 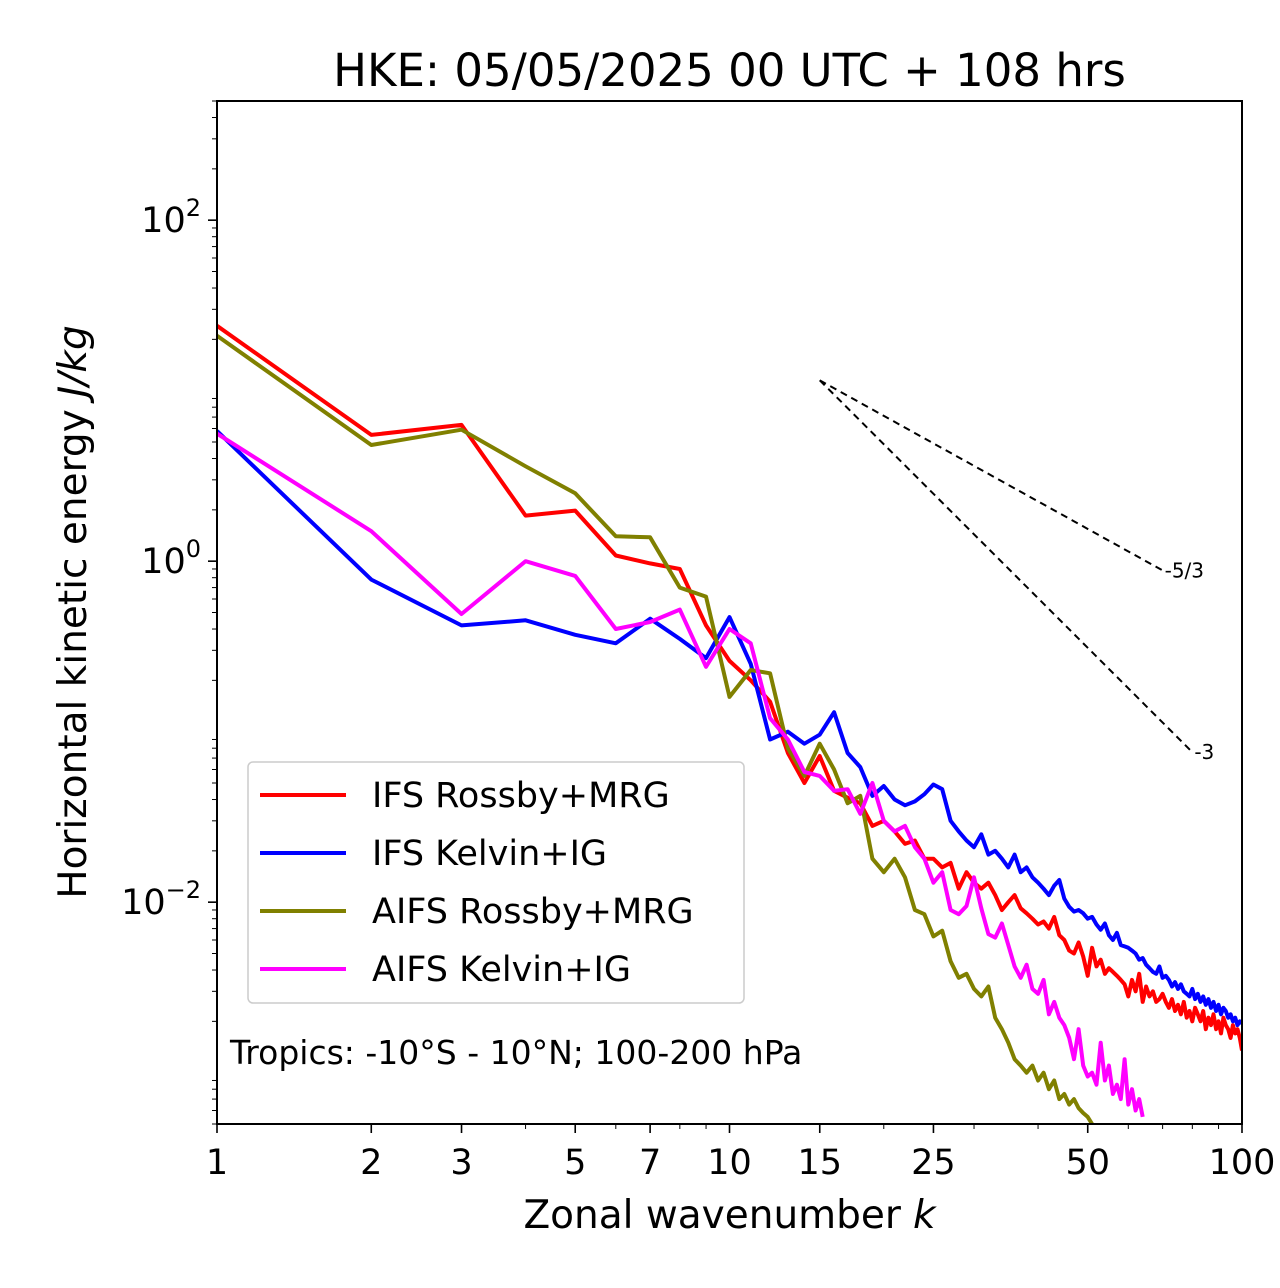 I want to click on x-tick-label: 2, so click(x=371, y=1163).